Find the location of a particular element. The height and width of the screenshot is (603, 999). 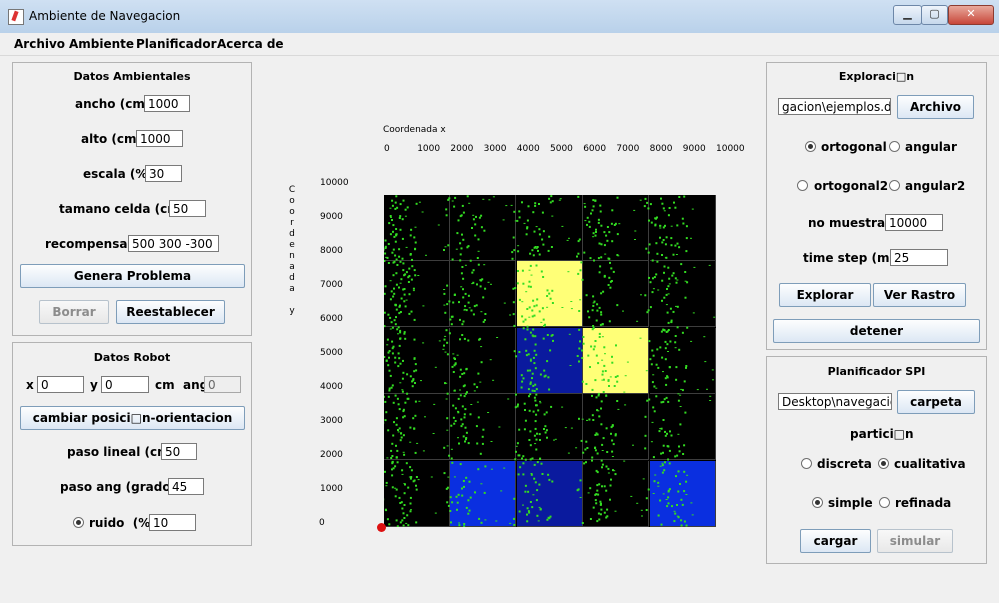

close-button: ✕ is located at coordinates (971, 15).